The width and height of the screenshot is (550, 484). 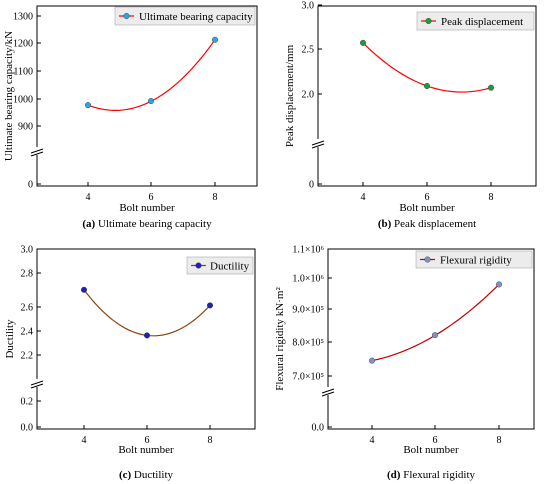 I want to click on y-tick-label: 1300, so click(x=23, y=17).